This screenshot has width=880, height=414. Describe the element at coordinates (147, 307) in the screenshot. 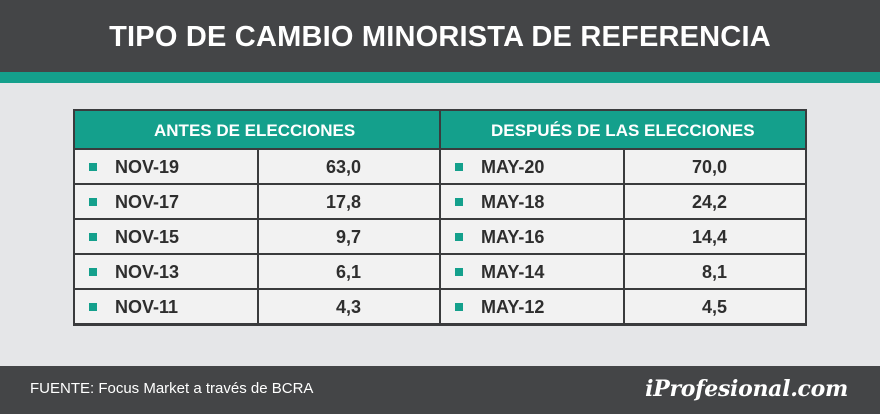

I see `row-label: NOV-11` at that location.